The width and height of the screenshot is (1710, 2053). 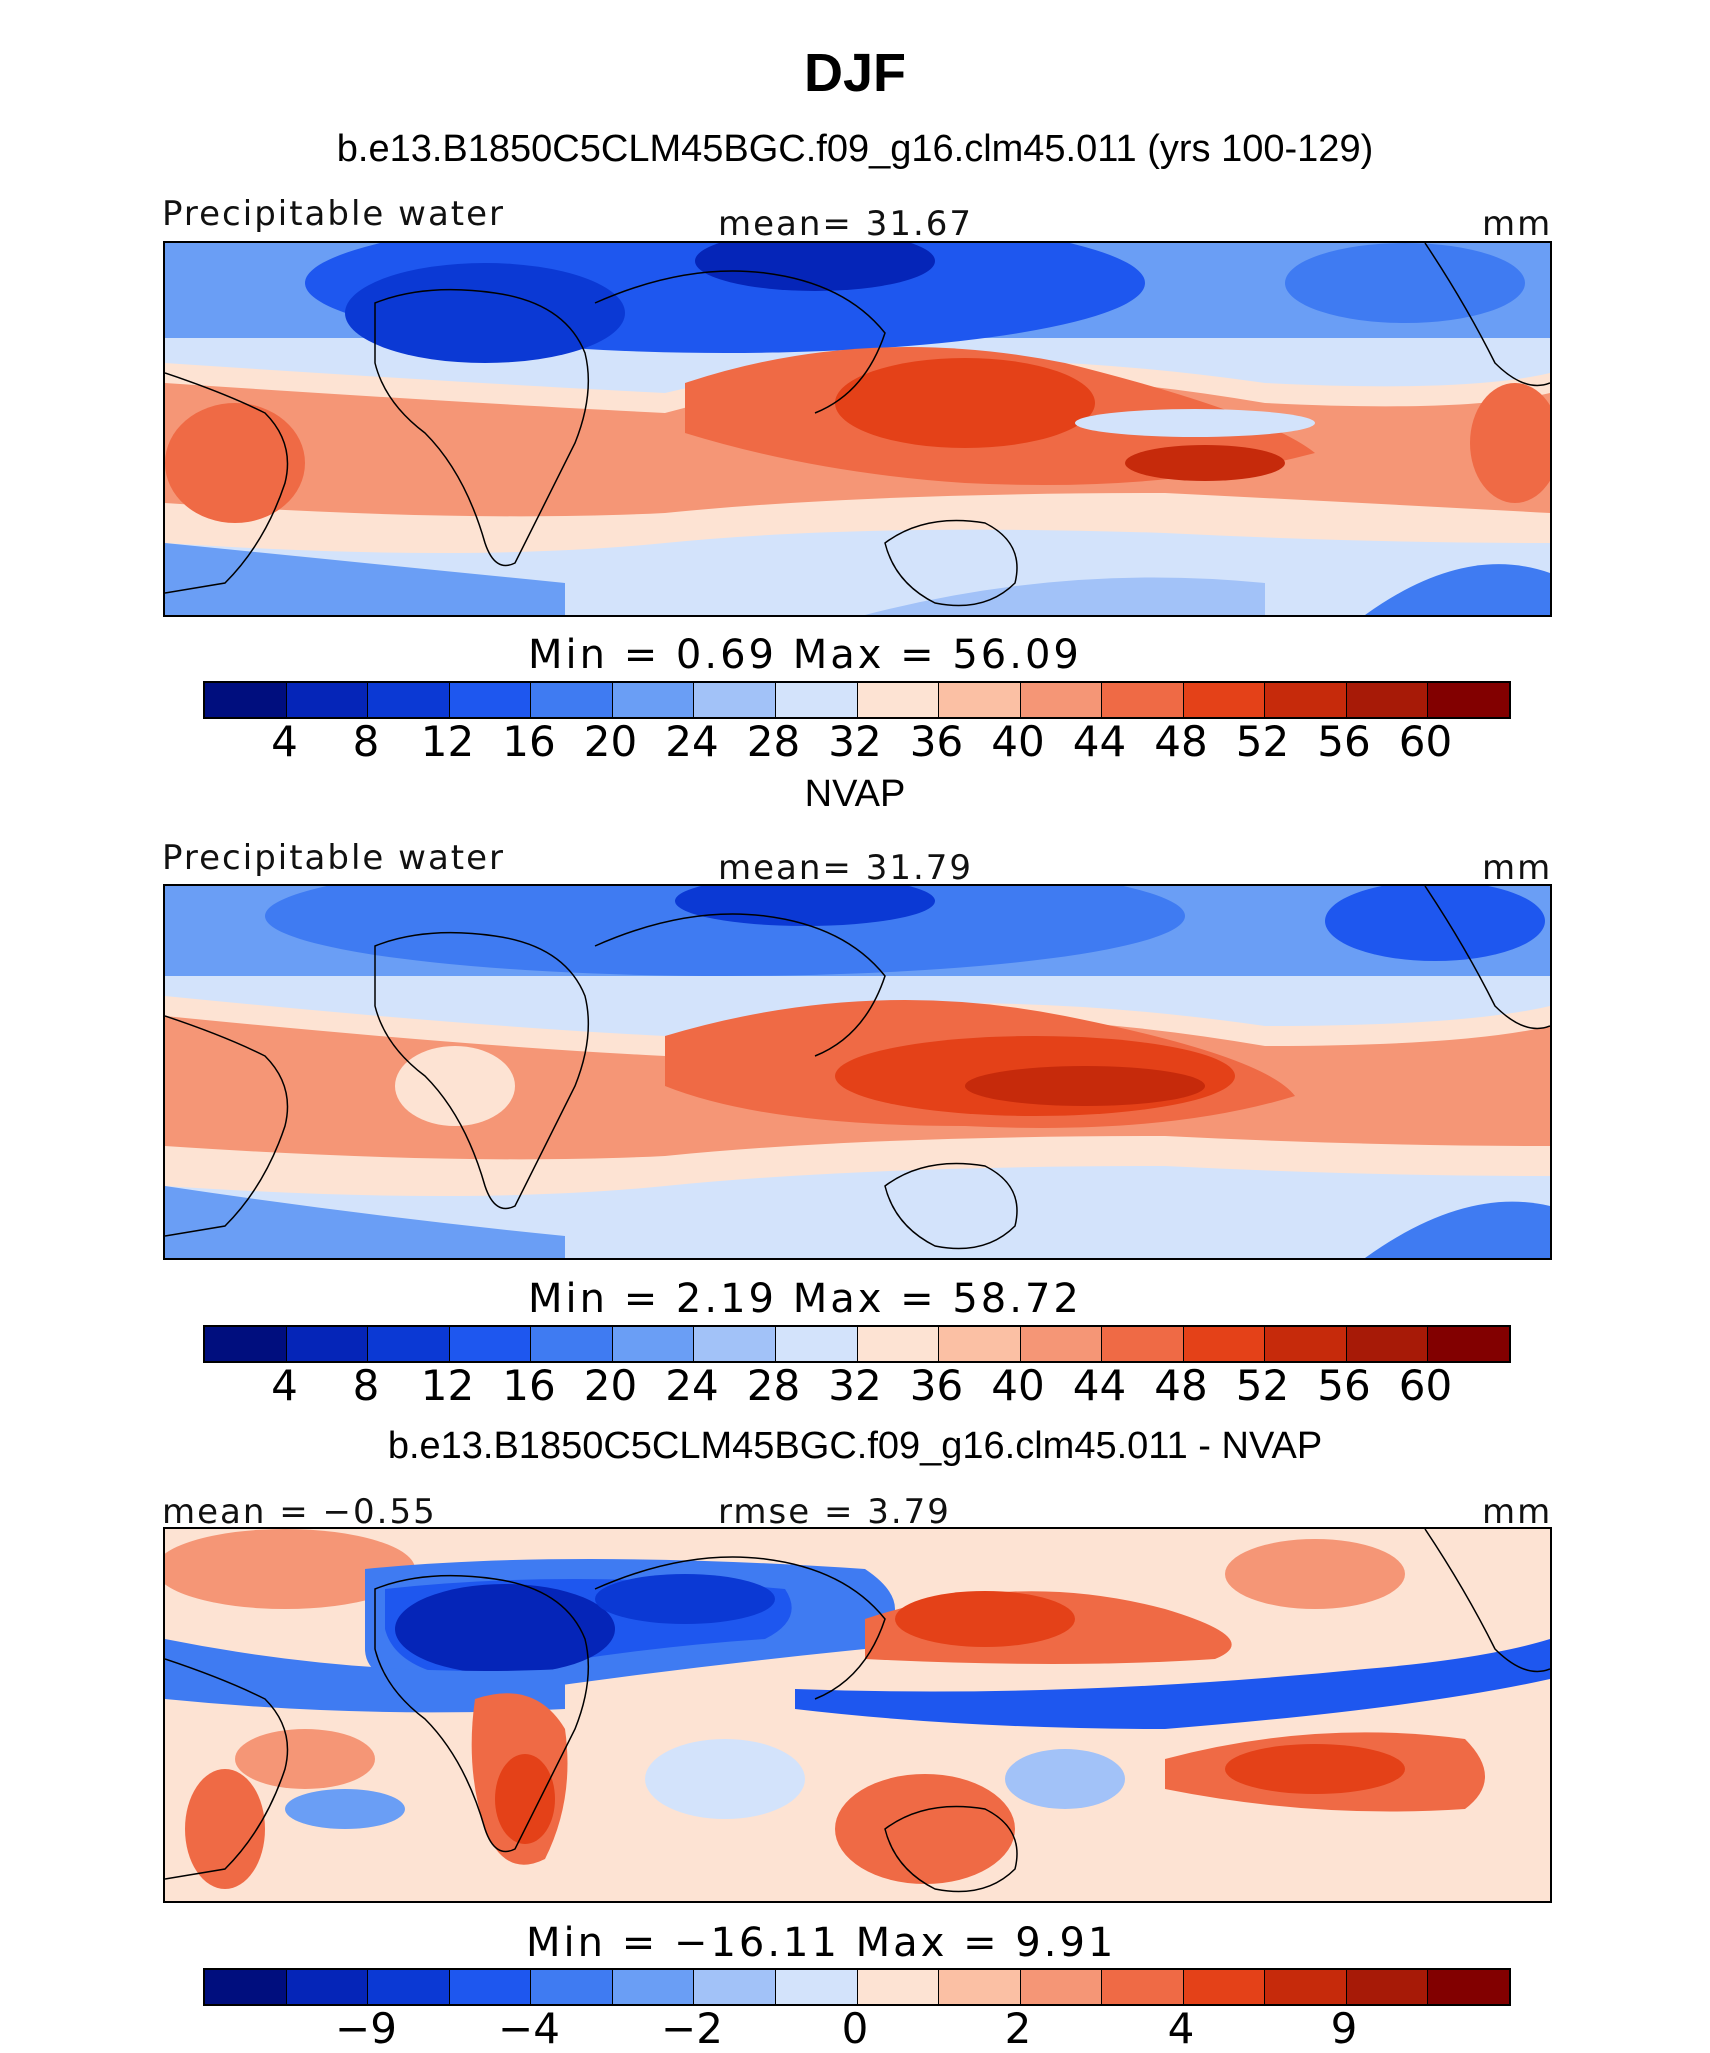 What do you see at coordinates (1517, 1512) in the screenshot?
I see `panel-3-units-label: mm` at bounding box center [1517, 1512].